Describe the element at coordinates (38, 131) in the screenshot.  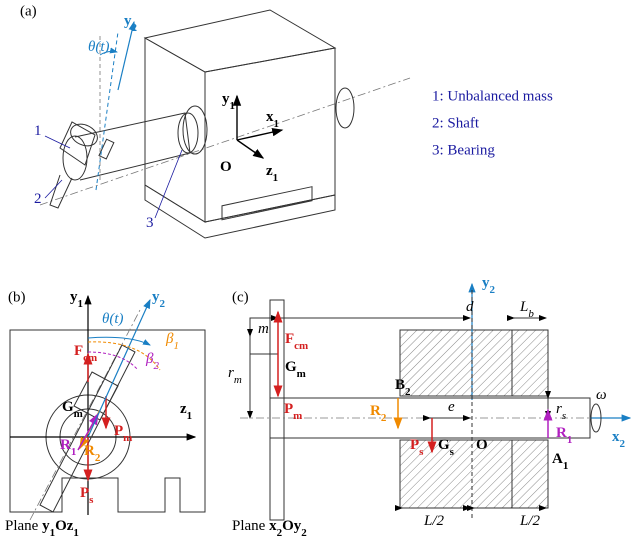
I see `label: 1` at that location.